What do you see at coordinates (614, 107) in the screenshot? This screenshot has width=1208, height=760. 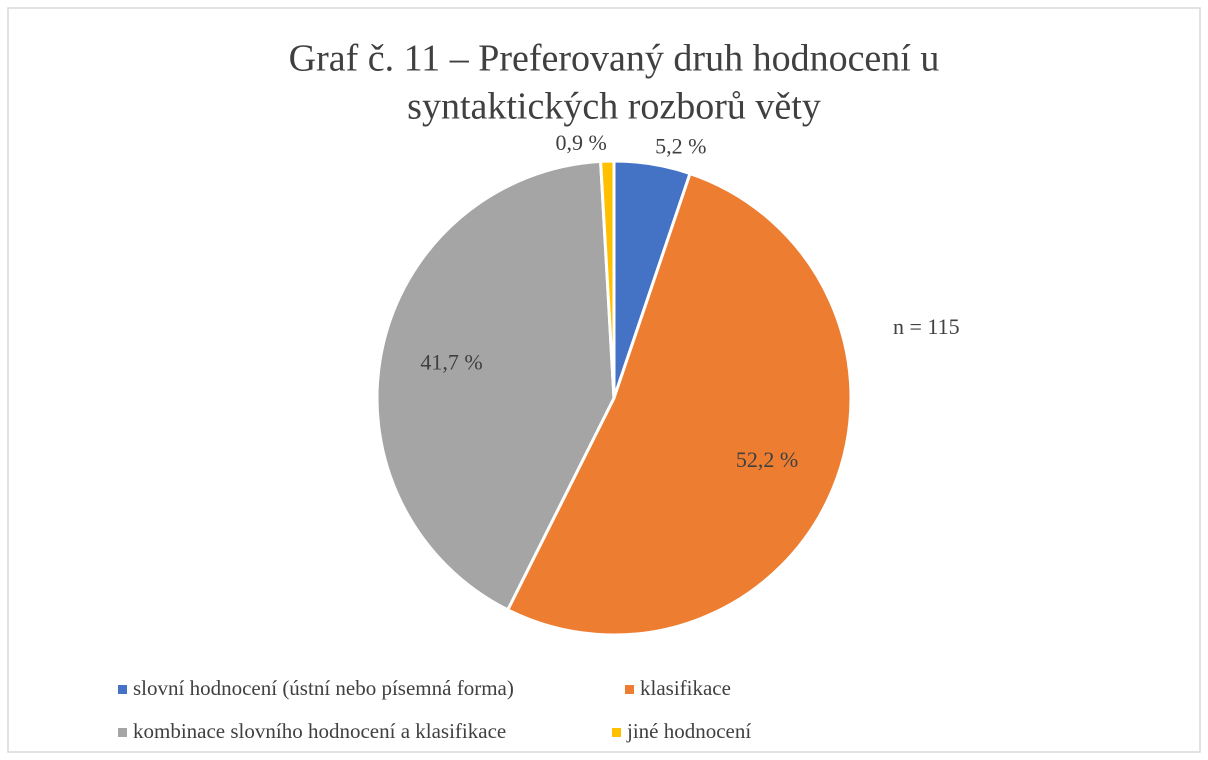 I see `chart-title: syntaktických rozborů věty` at bounding box center [614, 107].